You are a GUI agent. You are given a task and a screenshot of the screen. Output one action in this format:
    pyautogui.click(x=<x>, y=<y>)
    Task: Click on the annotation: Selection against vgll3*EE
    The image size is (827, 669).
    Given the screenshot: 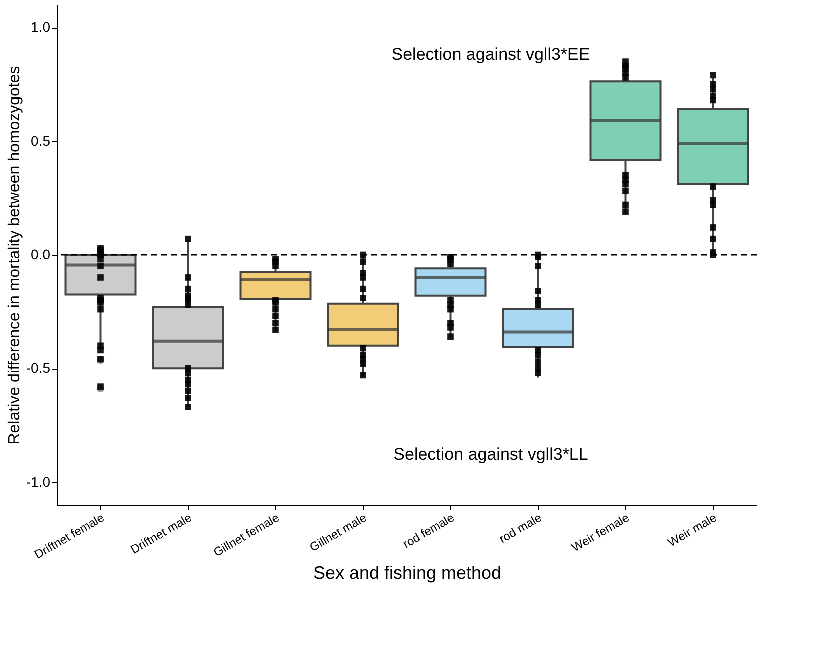 What is the action you would take?
    pyautogui.click(x=491, y=54)
    